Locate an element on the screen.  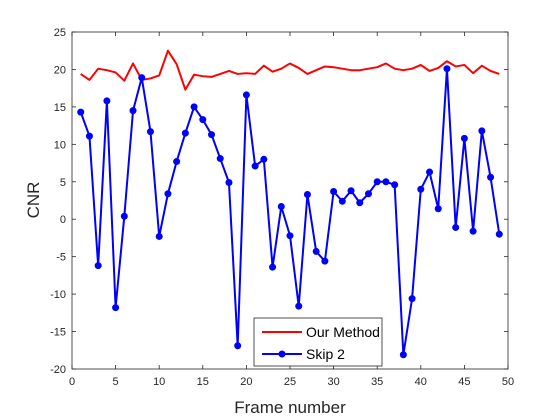
y-tick-label: 0 is located at coordinates (63, 220).